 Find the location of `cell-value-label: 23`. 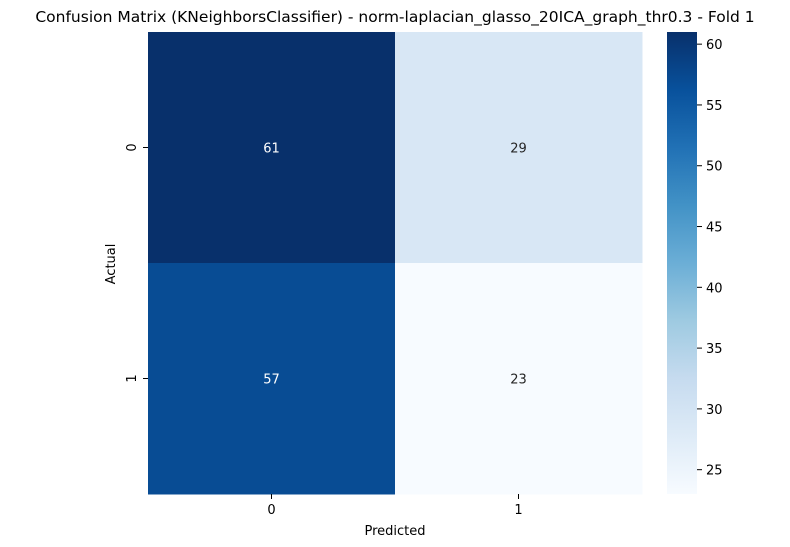

cell-value-label: 23 is located at coordinates (518, 380).